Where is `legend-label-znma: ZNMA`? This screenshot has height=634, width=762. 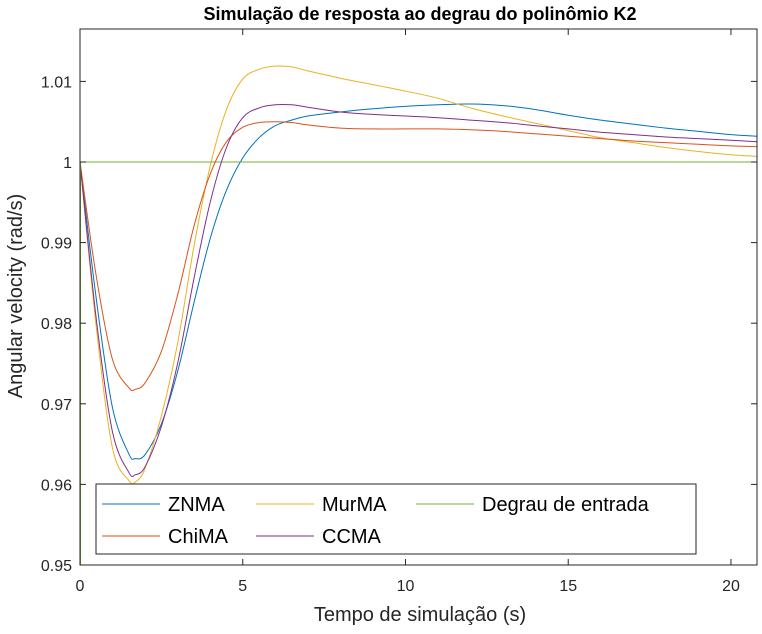 legend-label-znma: ZNMA is located at coordinates (196, 505).